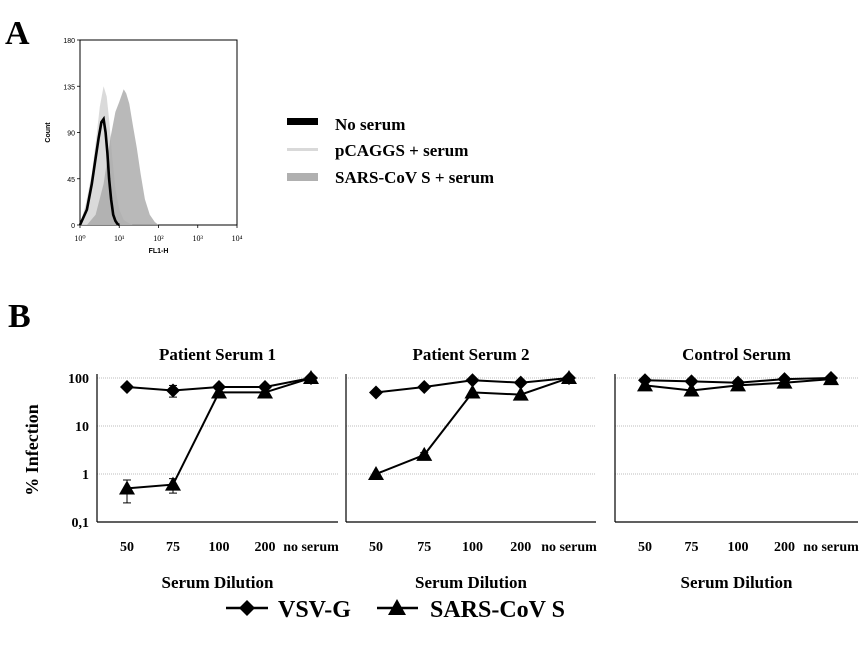 The height and width of the screenshot is (651, 862). Describe the element at coordinates (71, 180) in the screenshot. I see `histogram-y-tick-label: 45` at that location.